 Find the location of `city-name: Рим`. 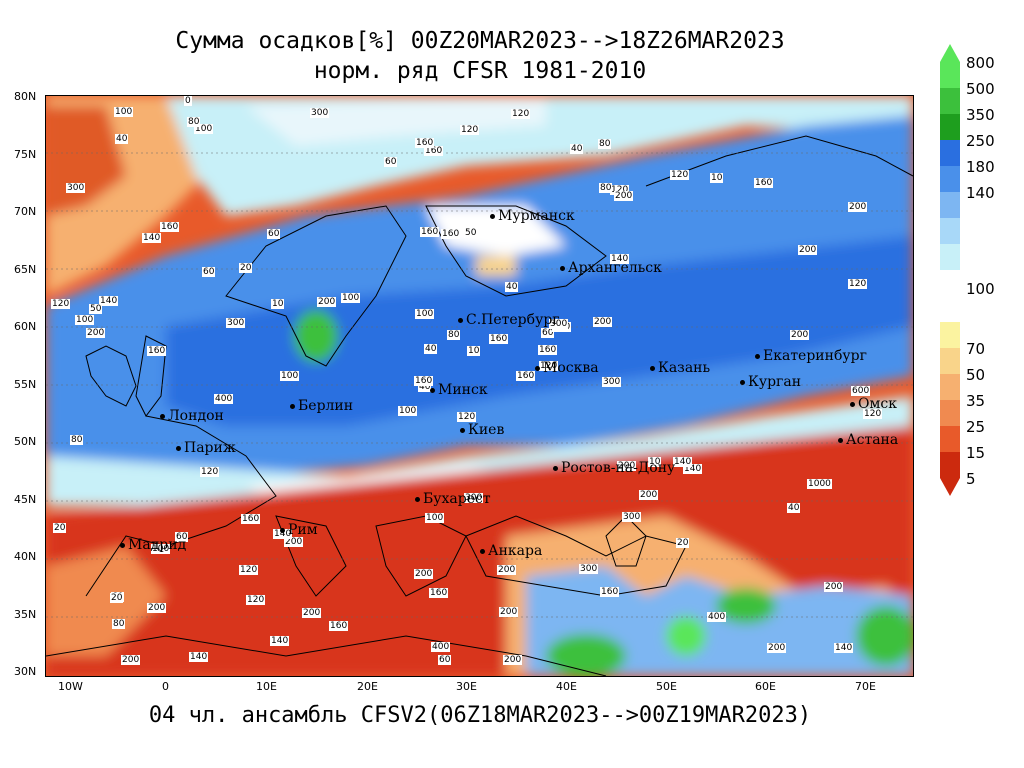

city-name: Рим is located at coordinates (303, 530).